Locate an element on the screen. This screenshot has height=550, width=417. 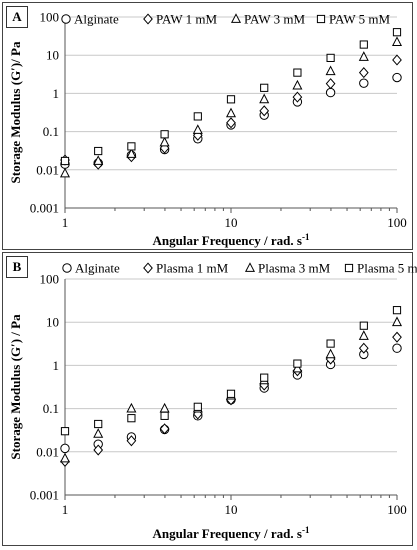
chart-a-y-axis-title: Storage Modulus (G′)/ Pa is located at coordinates (15, 112).